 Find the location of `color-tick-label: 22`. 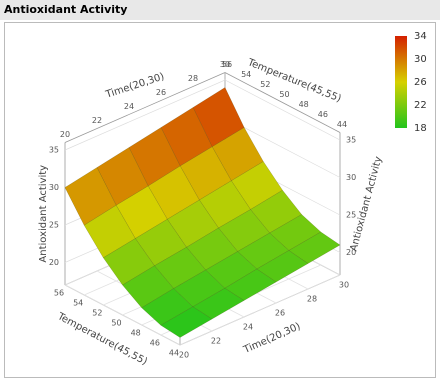

color-tick-label: 22 is located at coordinates (420, 105).